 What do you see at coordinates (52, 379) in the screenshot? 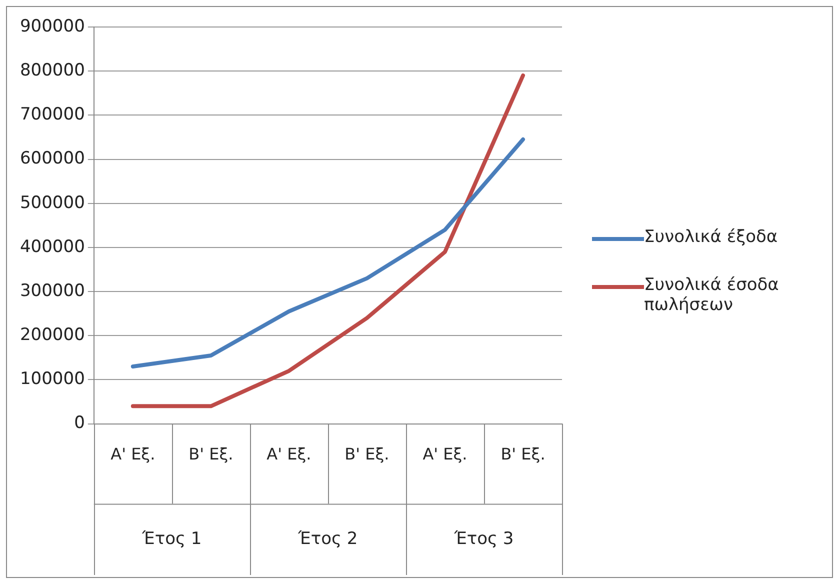
I see `y-tick-label: 100000` at bounding box center [52, 379].